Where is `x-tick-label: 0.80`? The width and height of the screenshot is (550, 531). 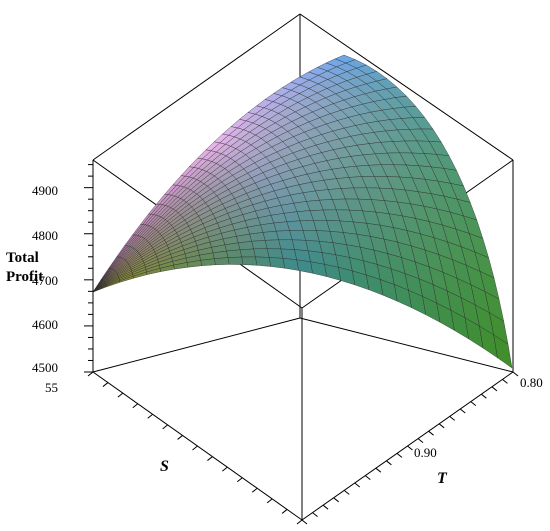 x-tick-label: 0.80 is located at coordinates (531, 382).